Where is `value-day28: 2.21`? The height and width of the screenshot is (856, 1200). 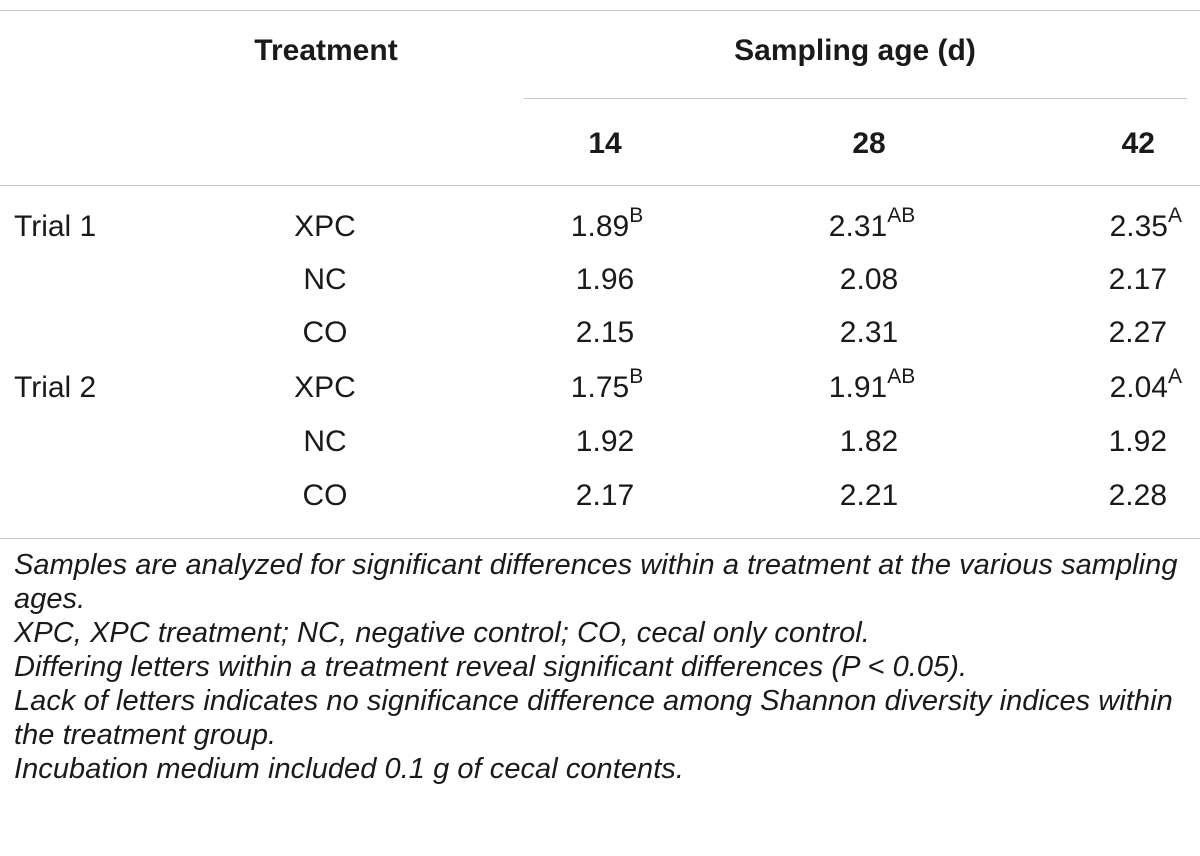
value-day28: 2.21 is located at coordinates (869, 495).